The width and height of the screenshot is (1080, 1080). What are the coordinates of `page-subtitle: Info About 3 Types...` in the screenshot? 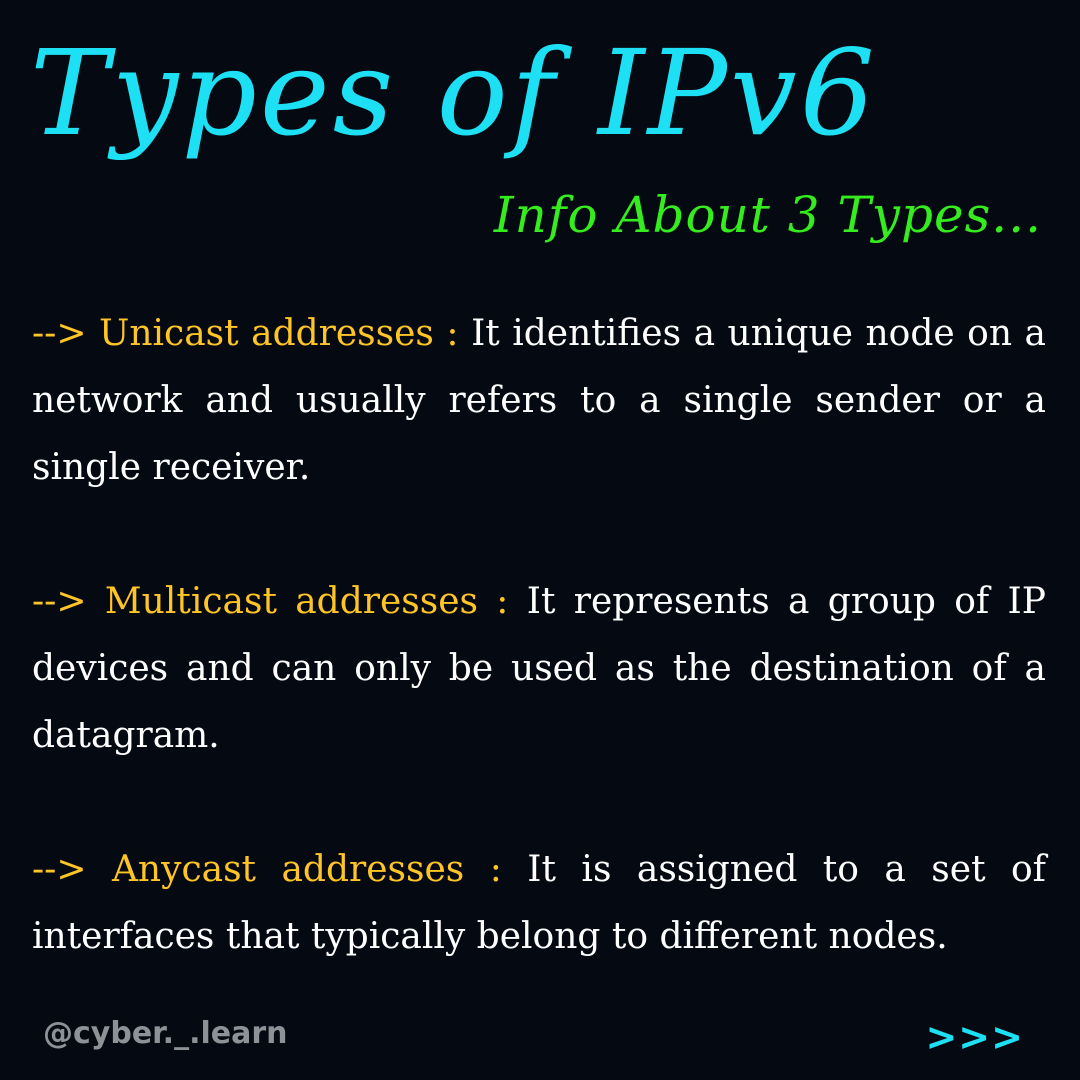 It's located at (767, 215).